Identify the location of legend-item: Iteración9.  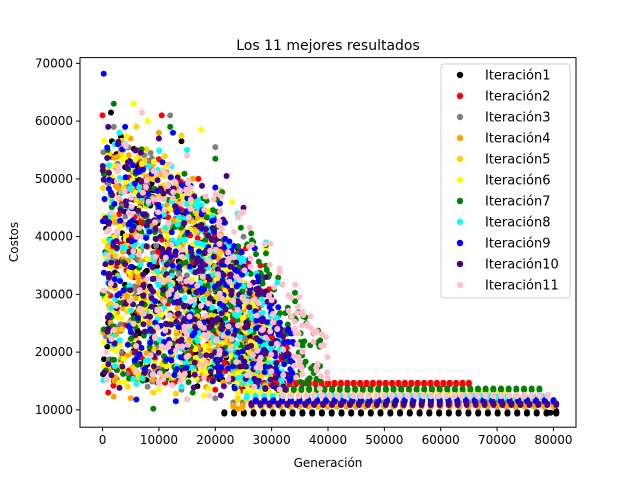
(503, 244).